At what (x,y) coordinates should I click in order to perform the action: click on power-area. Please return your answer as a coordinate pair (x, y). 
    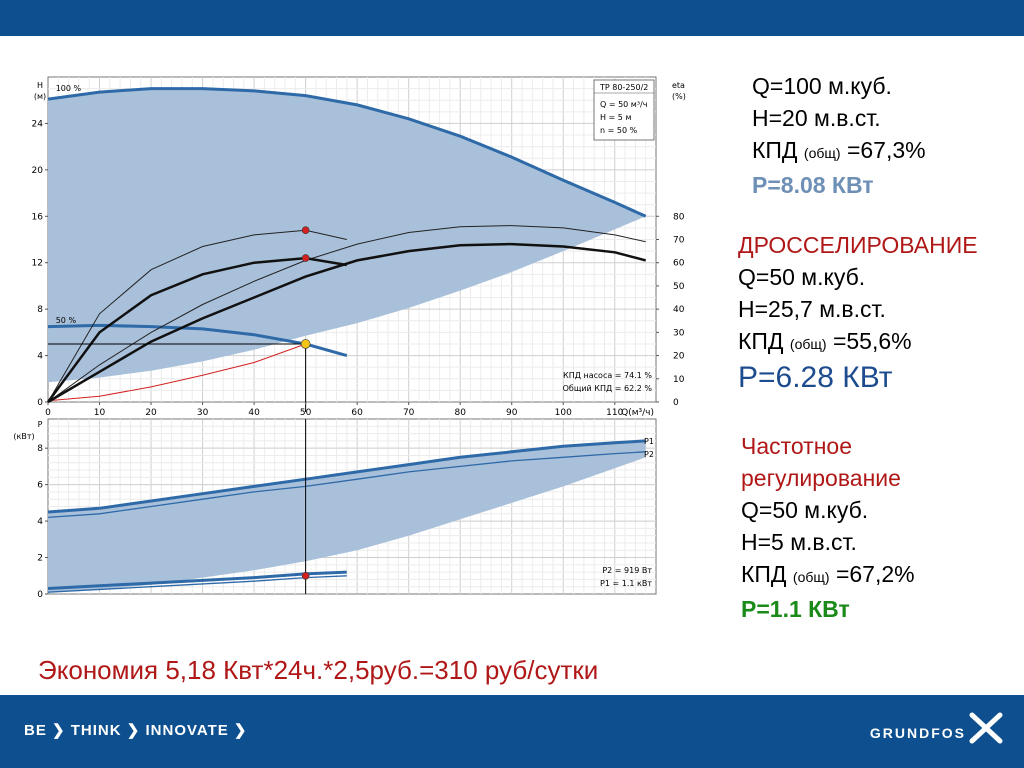
    Looking at the image, I should click on (347, 516).